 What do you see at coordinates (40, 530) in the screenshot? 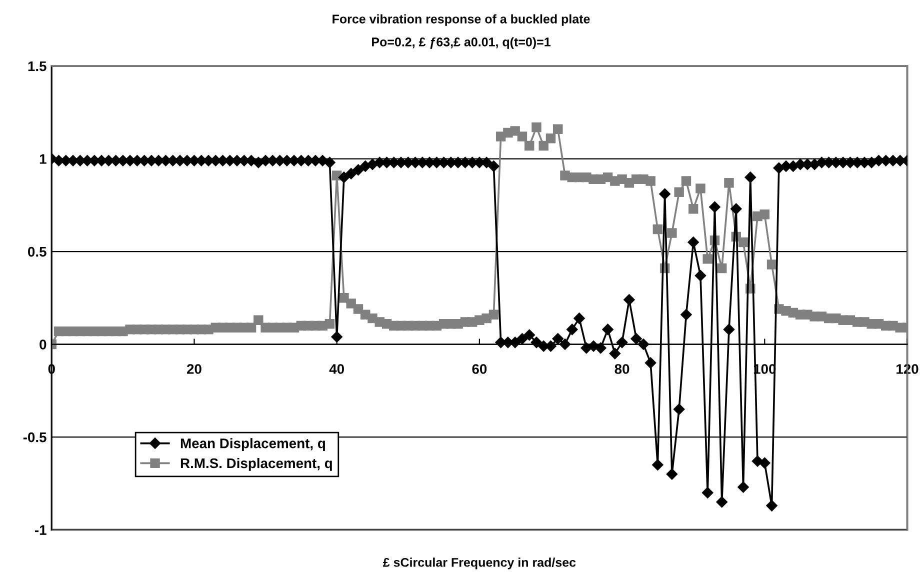
I see `y-tick-label: -1` at bounding box center [40, 530].